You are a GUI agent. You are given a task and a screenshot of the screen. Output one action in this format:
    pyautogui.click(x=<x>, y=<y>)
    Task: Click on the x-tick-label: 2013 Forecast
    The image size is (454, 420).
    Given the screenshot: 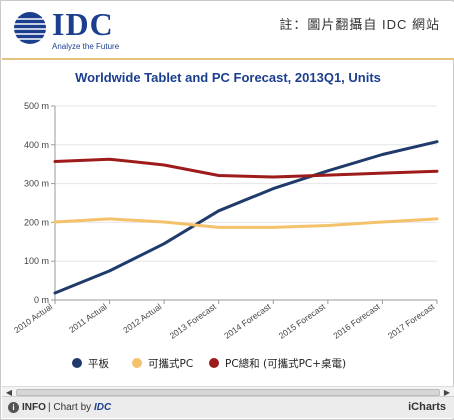 What is the action you would take?
    pyautogui.click(x=193, y=321)
    